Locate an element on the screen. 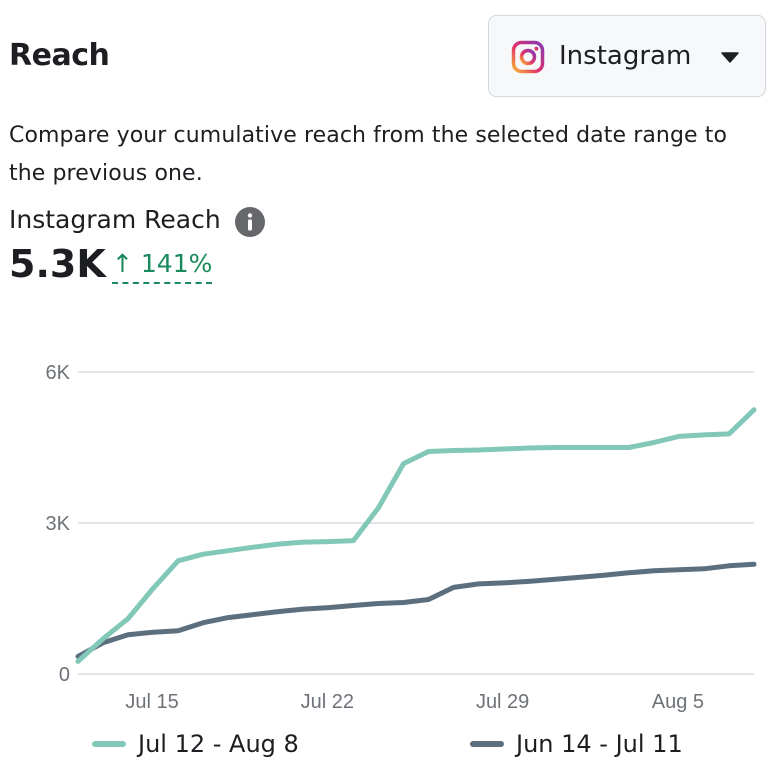  x-tick-label: Jul 22 is located at coordinates (327, 702).